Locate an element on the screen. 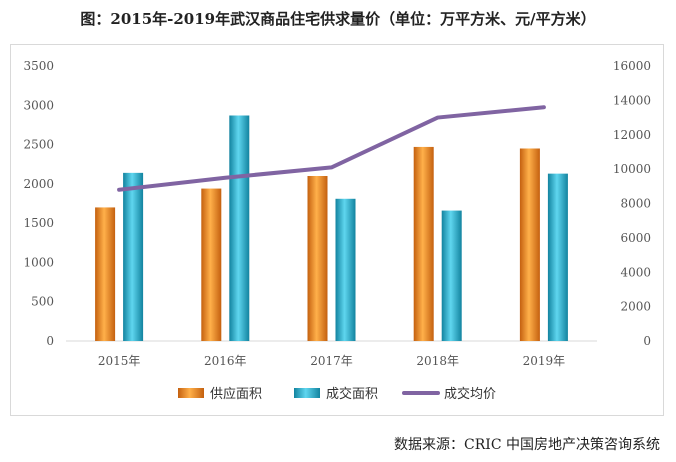 The width and height of the screenshot is (676, 462). y-right-tick-label: 16000 is located at coordinates (632, 66).